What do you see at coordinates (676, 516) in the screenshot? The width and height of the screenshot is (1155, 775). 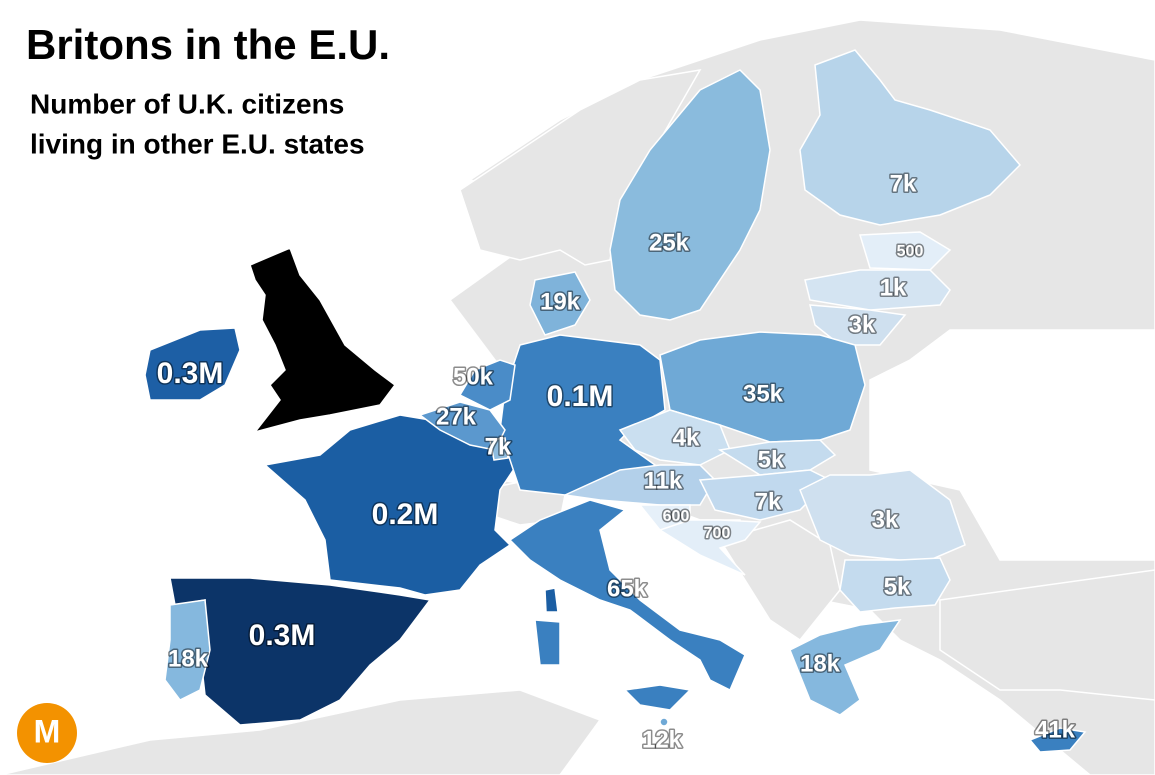 I see `region-label: 600` at bounding box center [676, 516].